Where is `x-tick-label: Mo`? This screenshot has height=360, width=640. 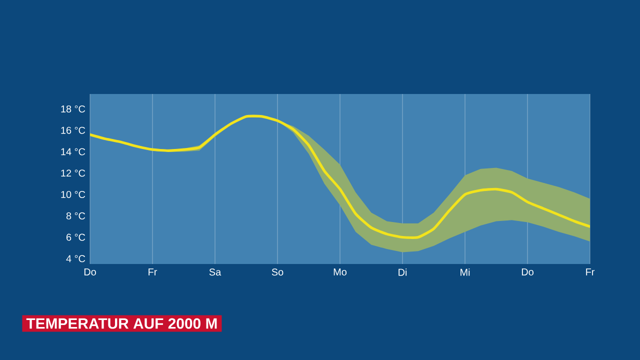 x-tick-label: Mo is located at coordinates (340, 272).